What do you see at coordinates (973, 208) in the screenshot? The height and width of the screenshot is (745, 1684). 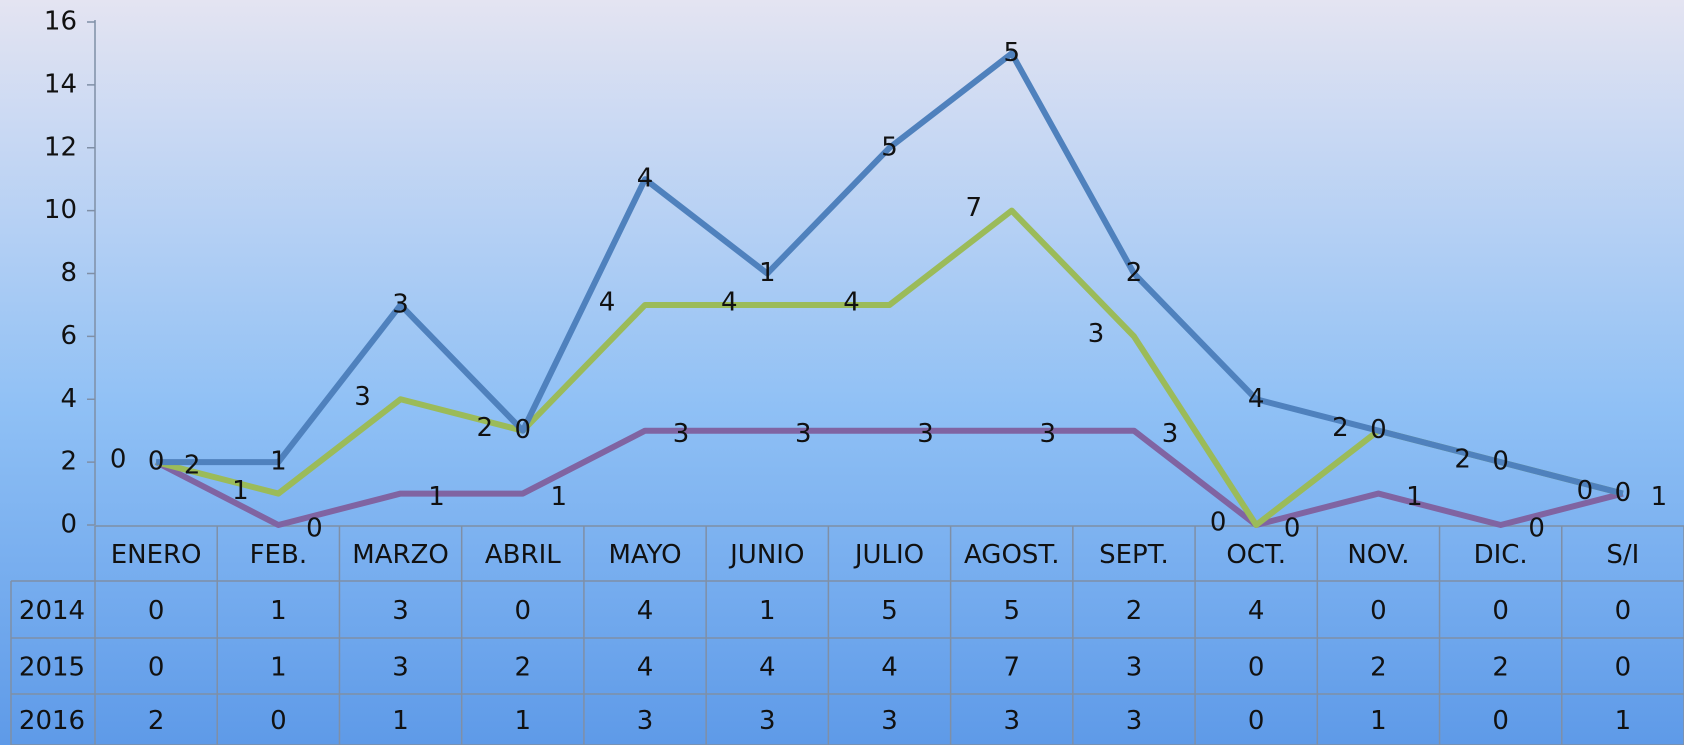 I see `data-label: 7` at bounding box center [973, 208].